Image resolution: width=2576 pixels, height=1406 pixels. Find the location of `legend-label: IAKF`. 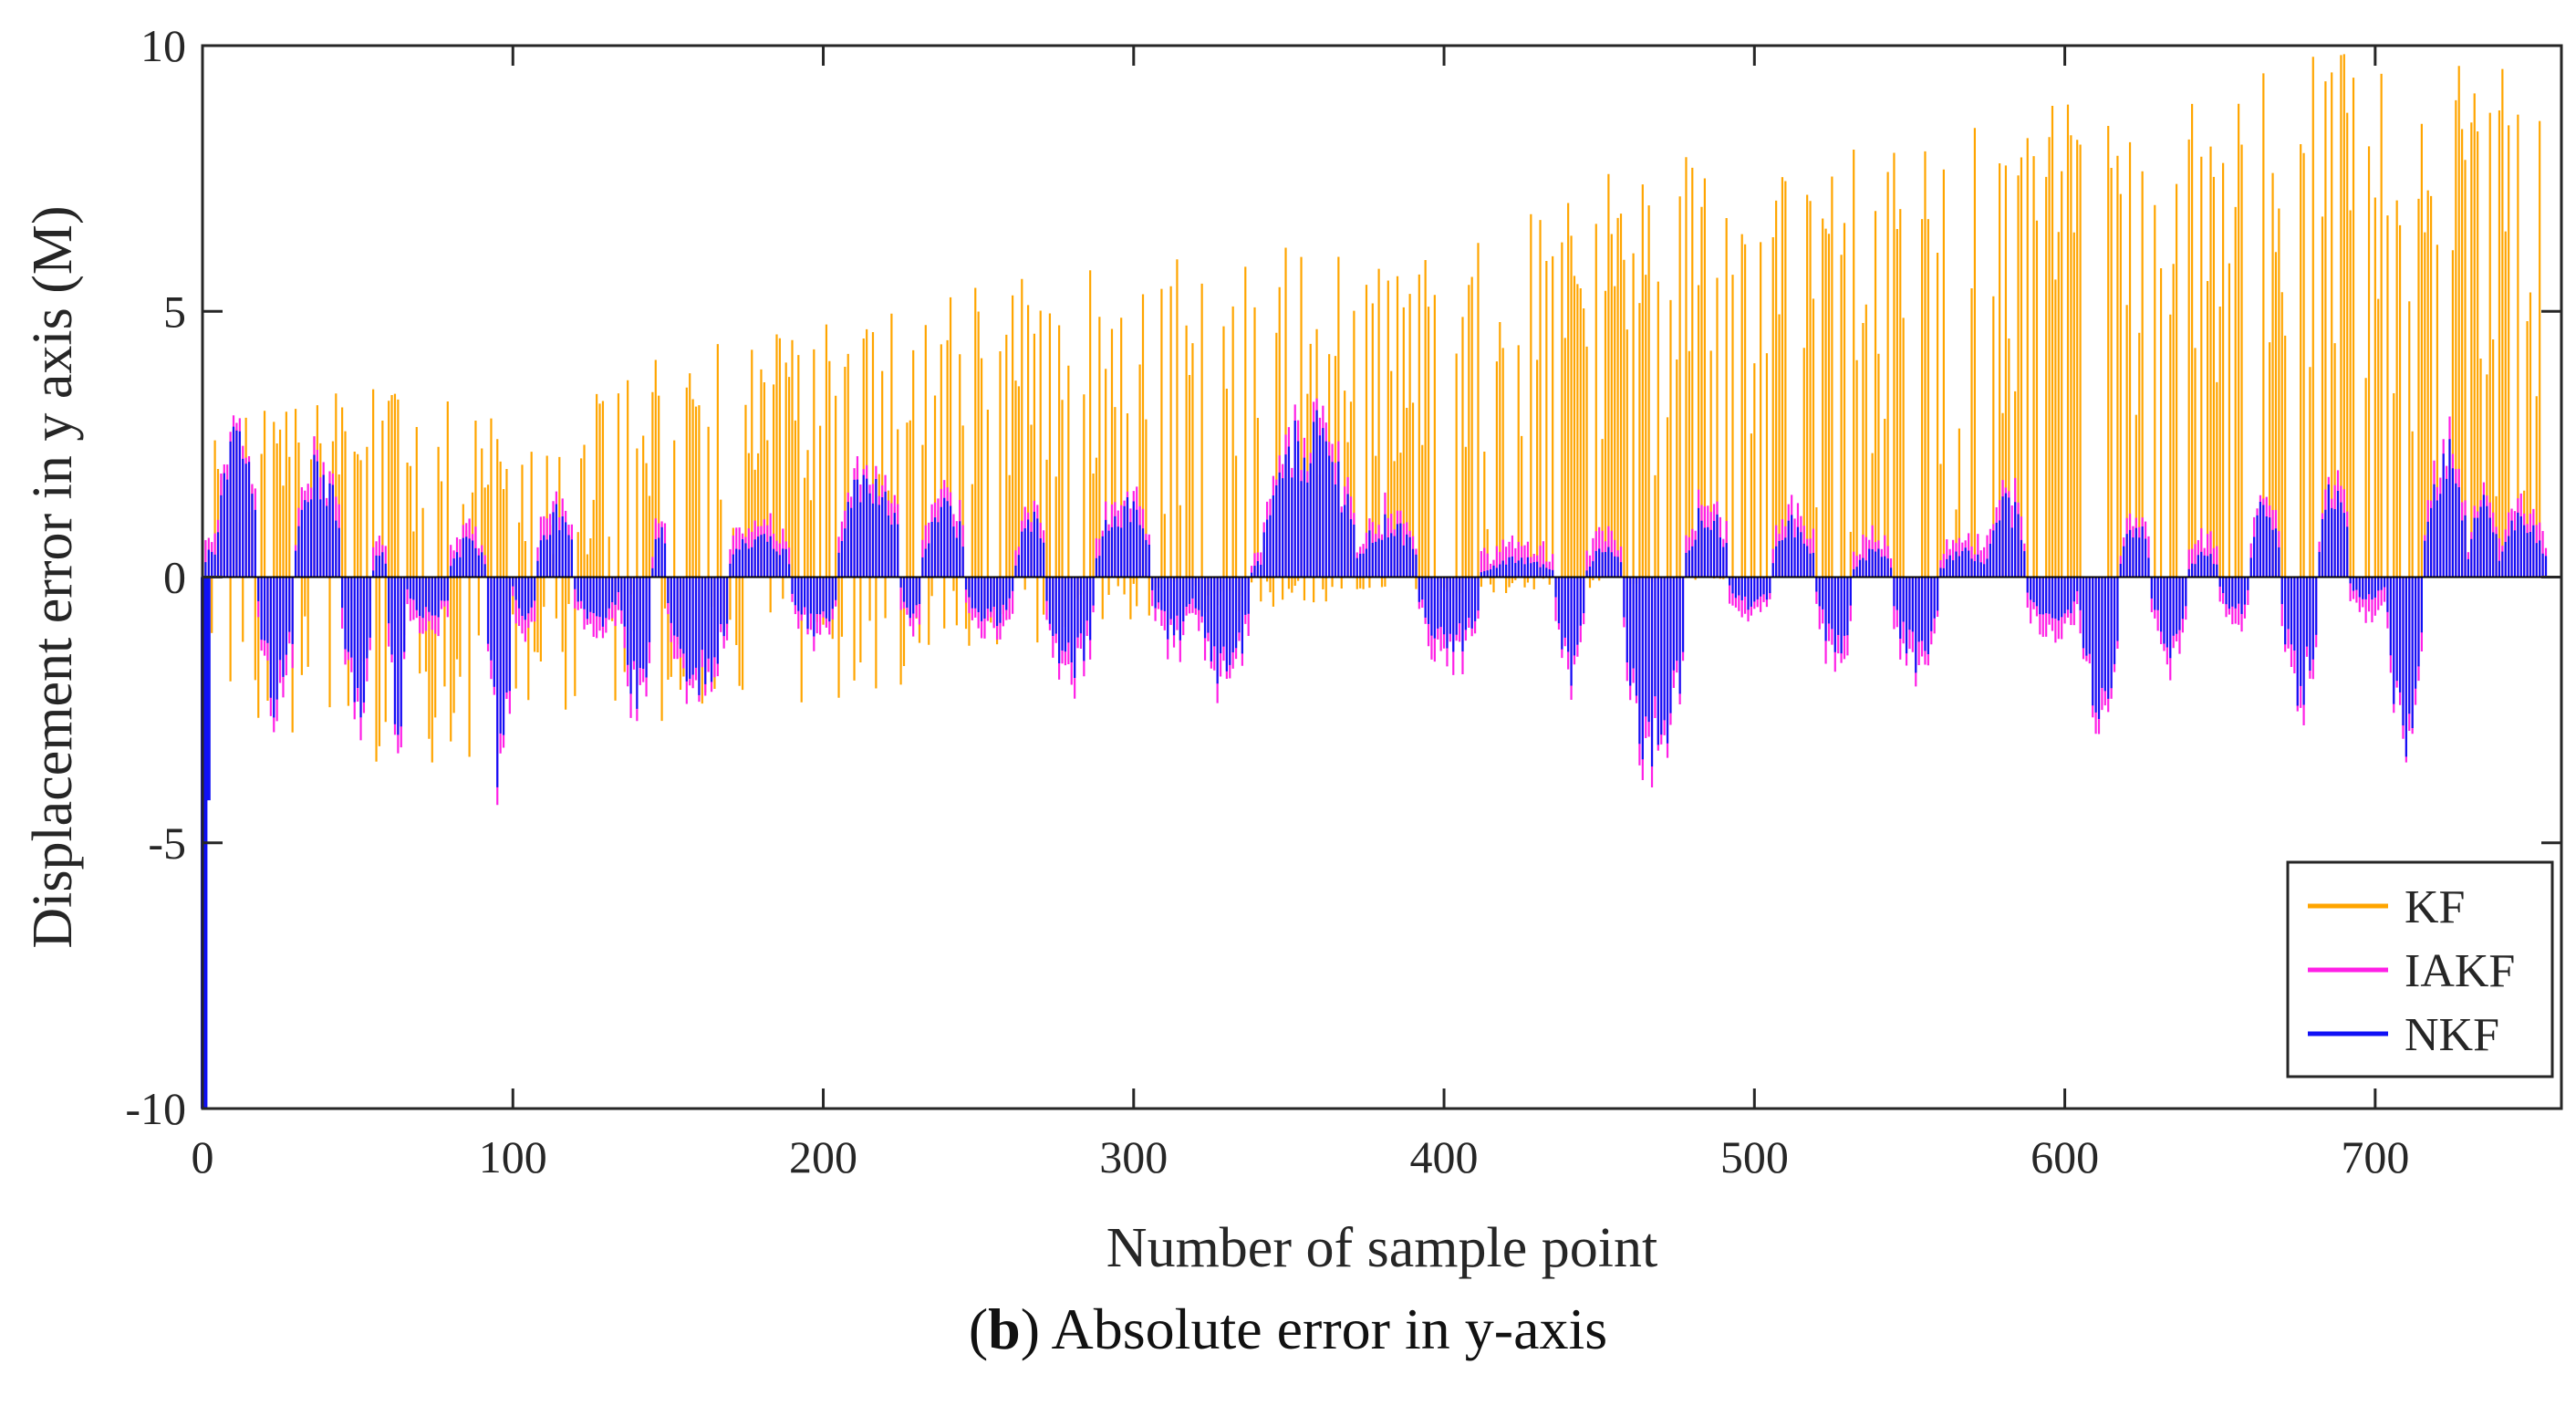

legend-label: IAKF is located at coordinates (2460, 971).